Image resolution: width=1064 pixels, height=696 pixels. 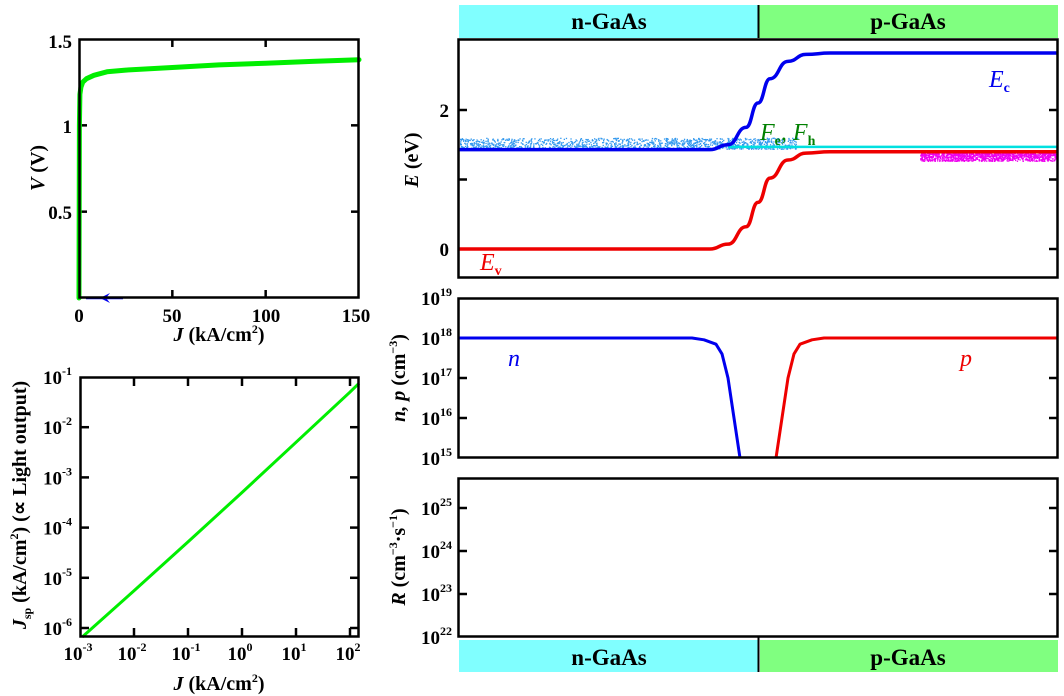 I want to click on ec-label: Ec, so click(x=999, y=81).